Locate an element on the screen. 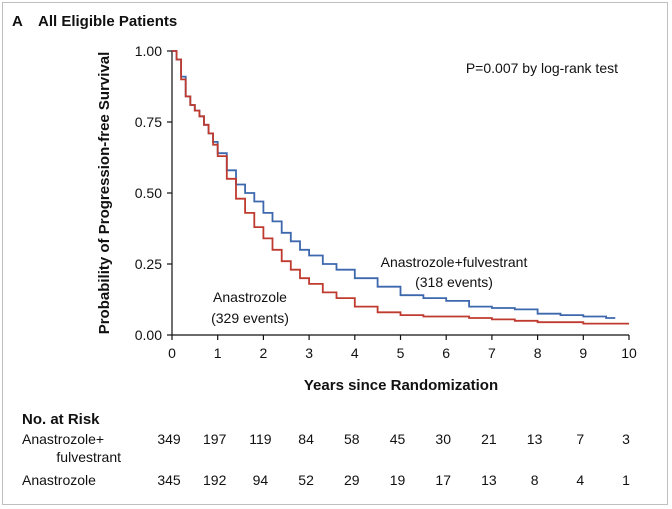 This screenshot has height=509, width=672. series-label: Anastrozole+fulvestrant is located at coordinates (454, 262).